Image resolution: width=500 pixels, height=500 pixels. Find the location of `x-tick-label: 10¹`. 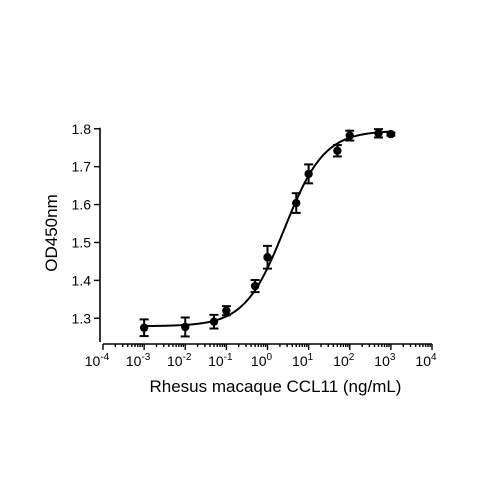

x-tick-label: 10¹ is located at coordinates (303, 360).